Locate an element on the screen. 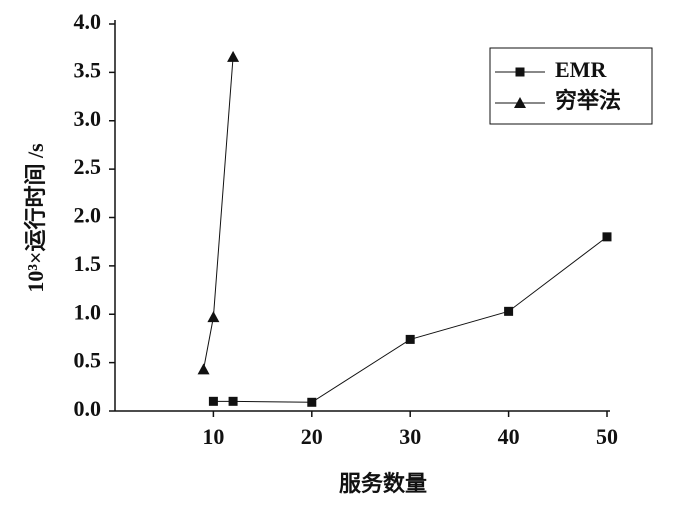 The image size is (700, 515). x-tick-label: 50 is located at coordinates (607, 436).